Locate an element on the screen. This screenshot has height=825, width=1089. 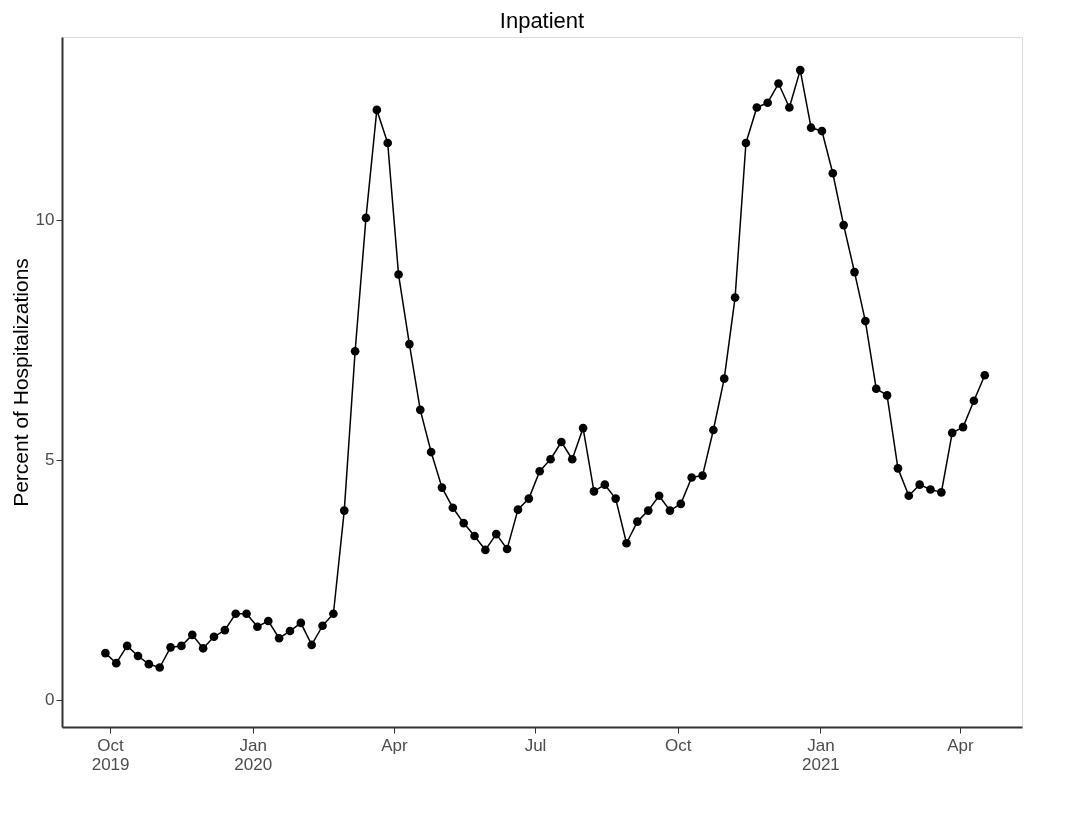
y-axis-title: Percent of Hospitalizations is located at coordinates (20, 382).